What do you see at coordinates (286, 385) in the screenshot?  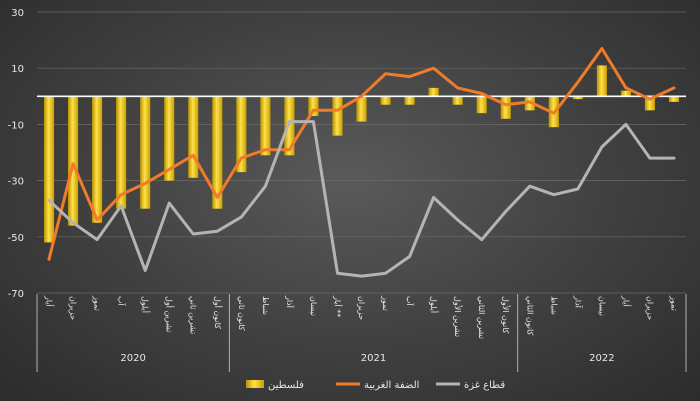 I see `legend-label: فلسطين` at bounding box center [286, 385].